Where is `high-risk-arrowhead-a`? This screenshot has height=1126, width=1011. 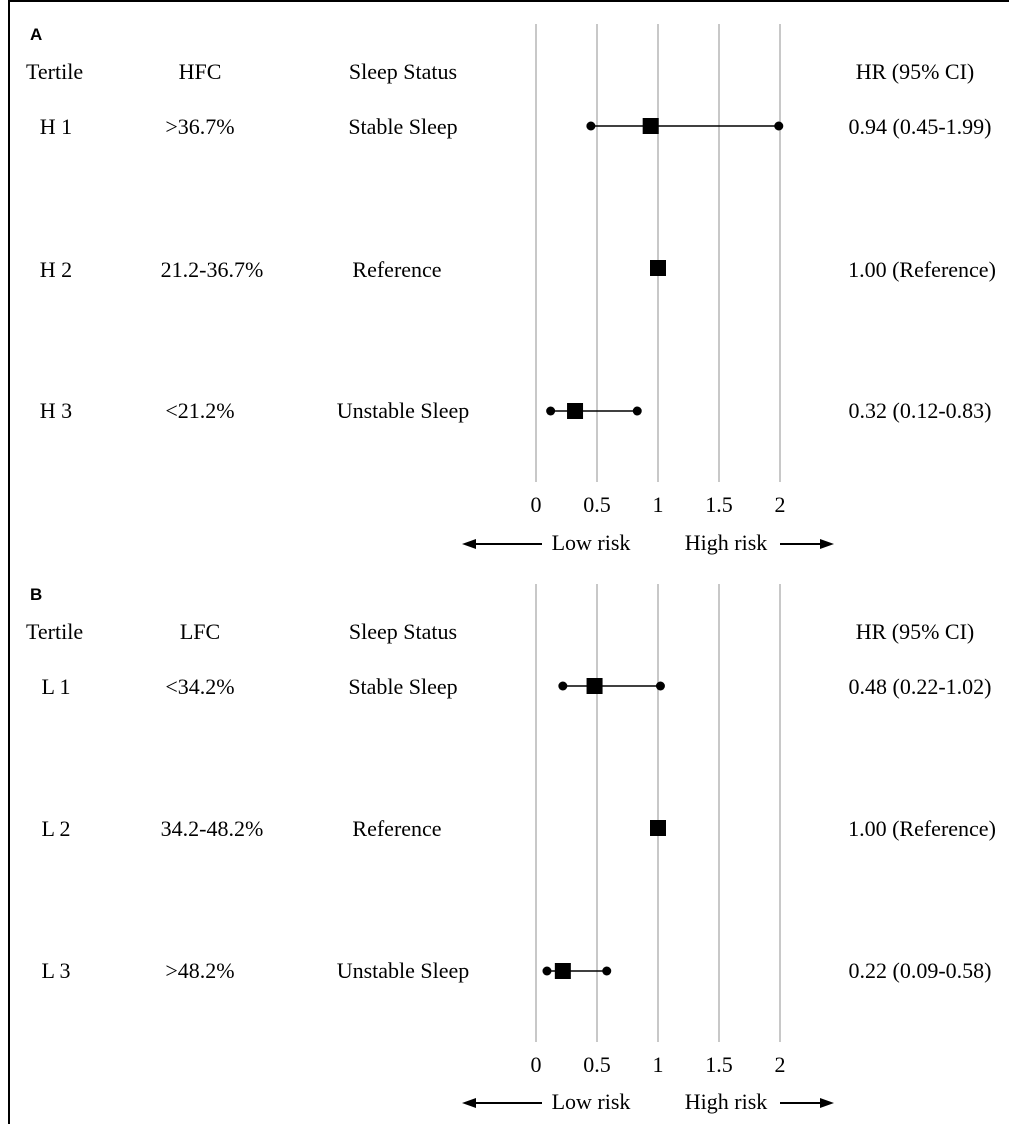 high-risk-arrowhead-a is located at coordinates (827, 544).